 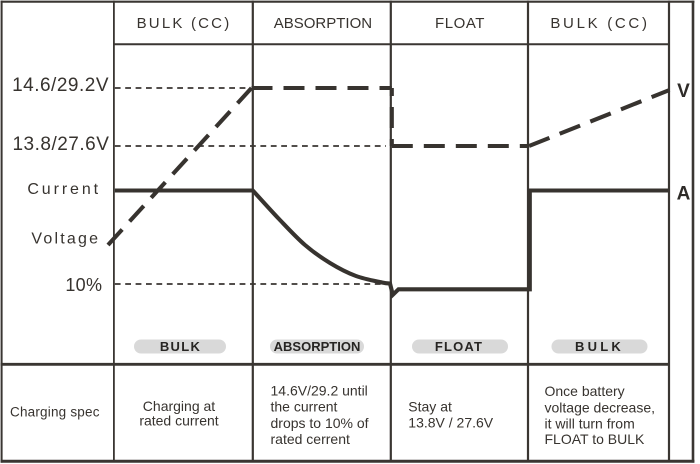 What do you see at coordinates (83, 285) in the screenshot?
I see `svg-text: 10%` at bounding box center [83, 285].